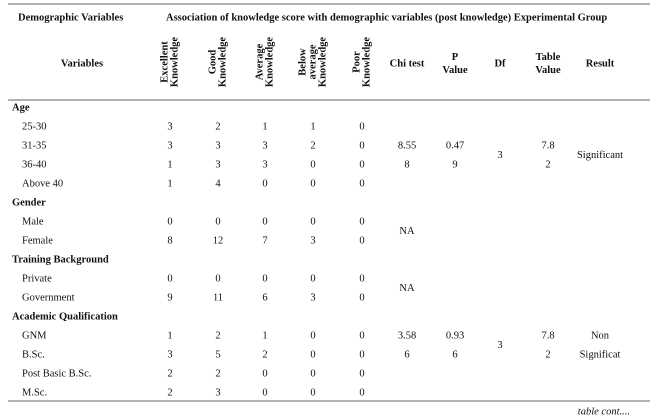 The width and height of the screenshot is (661, 420). What do you see at coordinates (455, 145) in the screenshot?
I see `stat-value: 0.47` at bounding box center [455, 145].